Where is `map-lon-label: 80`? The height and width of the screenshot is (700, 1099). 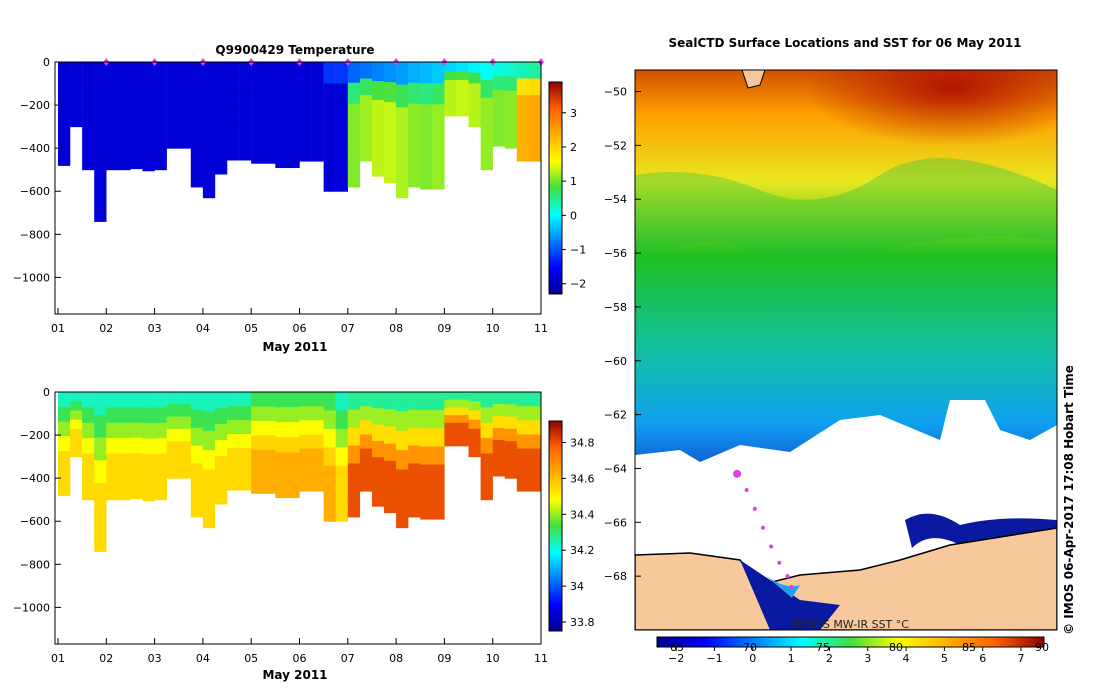 map-lon-label: 80 is located at coordinates (896, 647).